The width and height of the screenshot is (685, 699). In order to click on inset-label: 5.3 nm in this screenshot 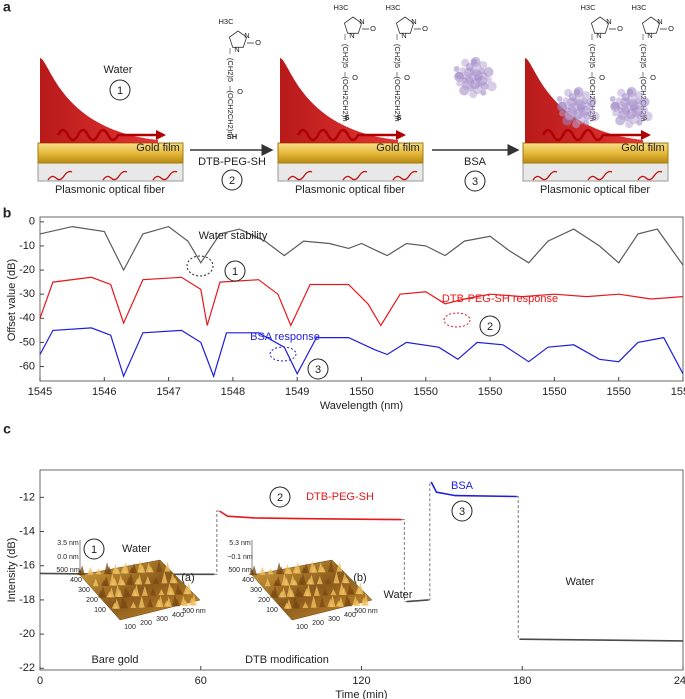, I will do `click(240, 543)`.